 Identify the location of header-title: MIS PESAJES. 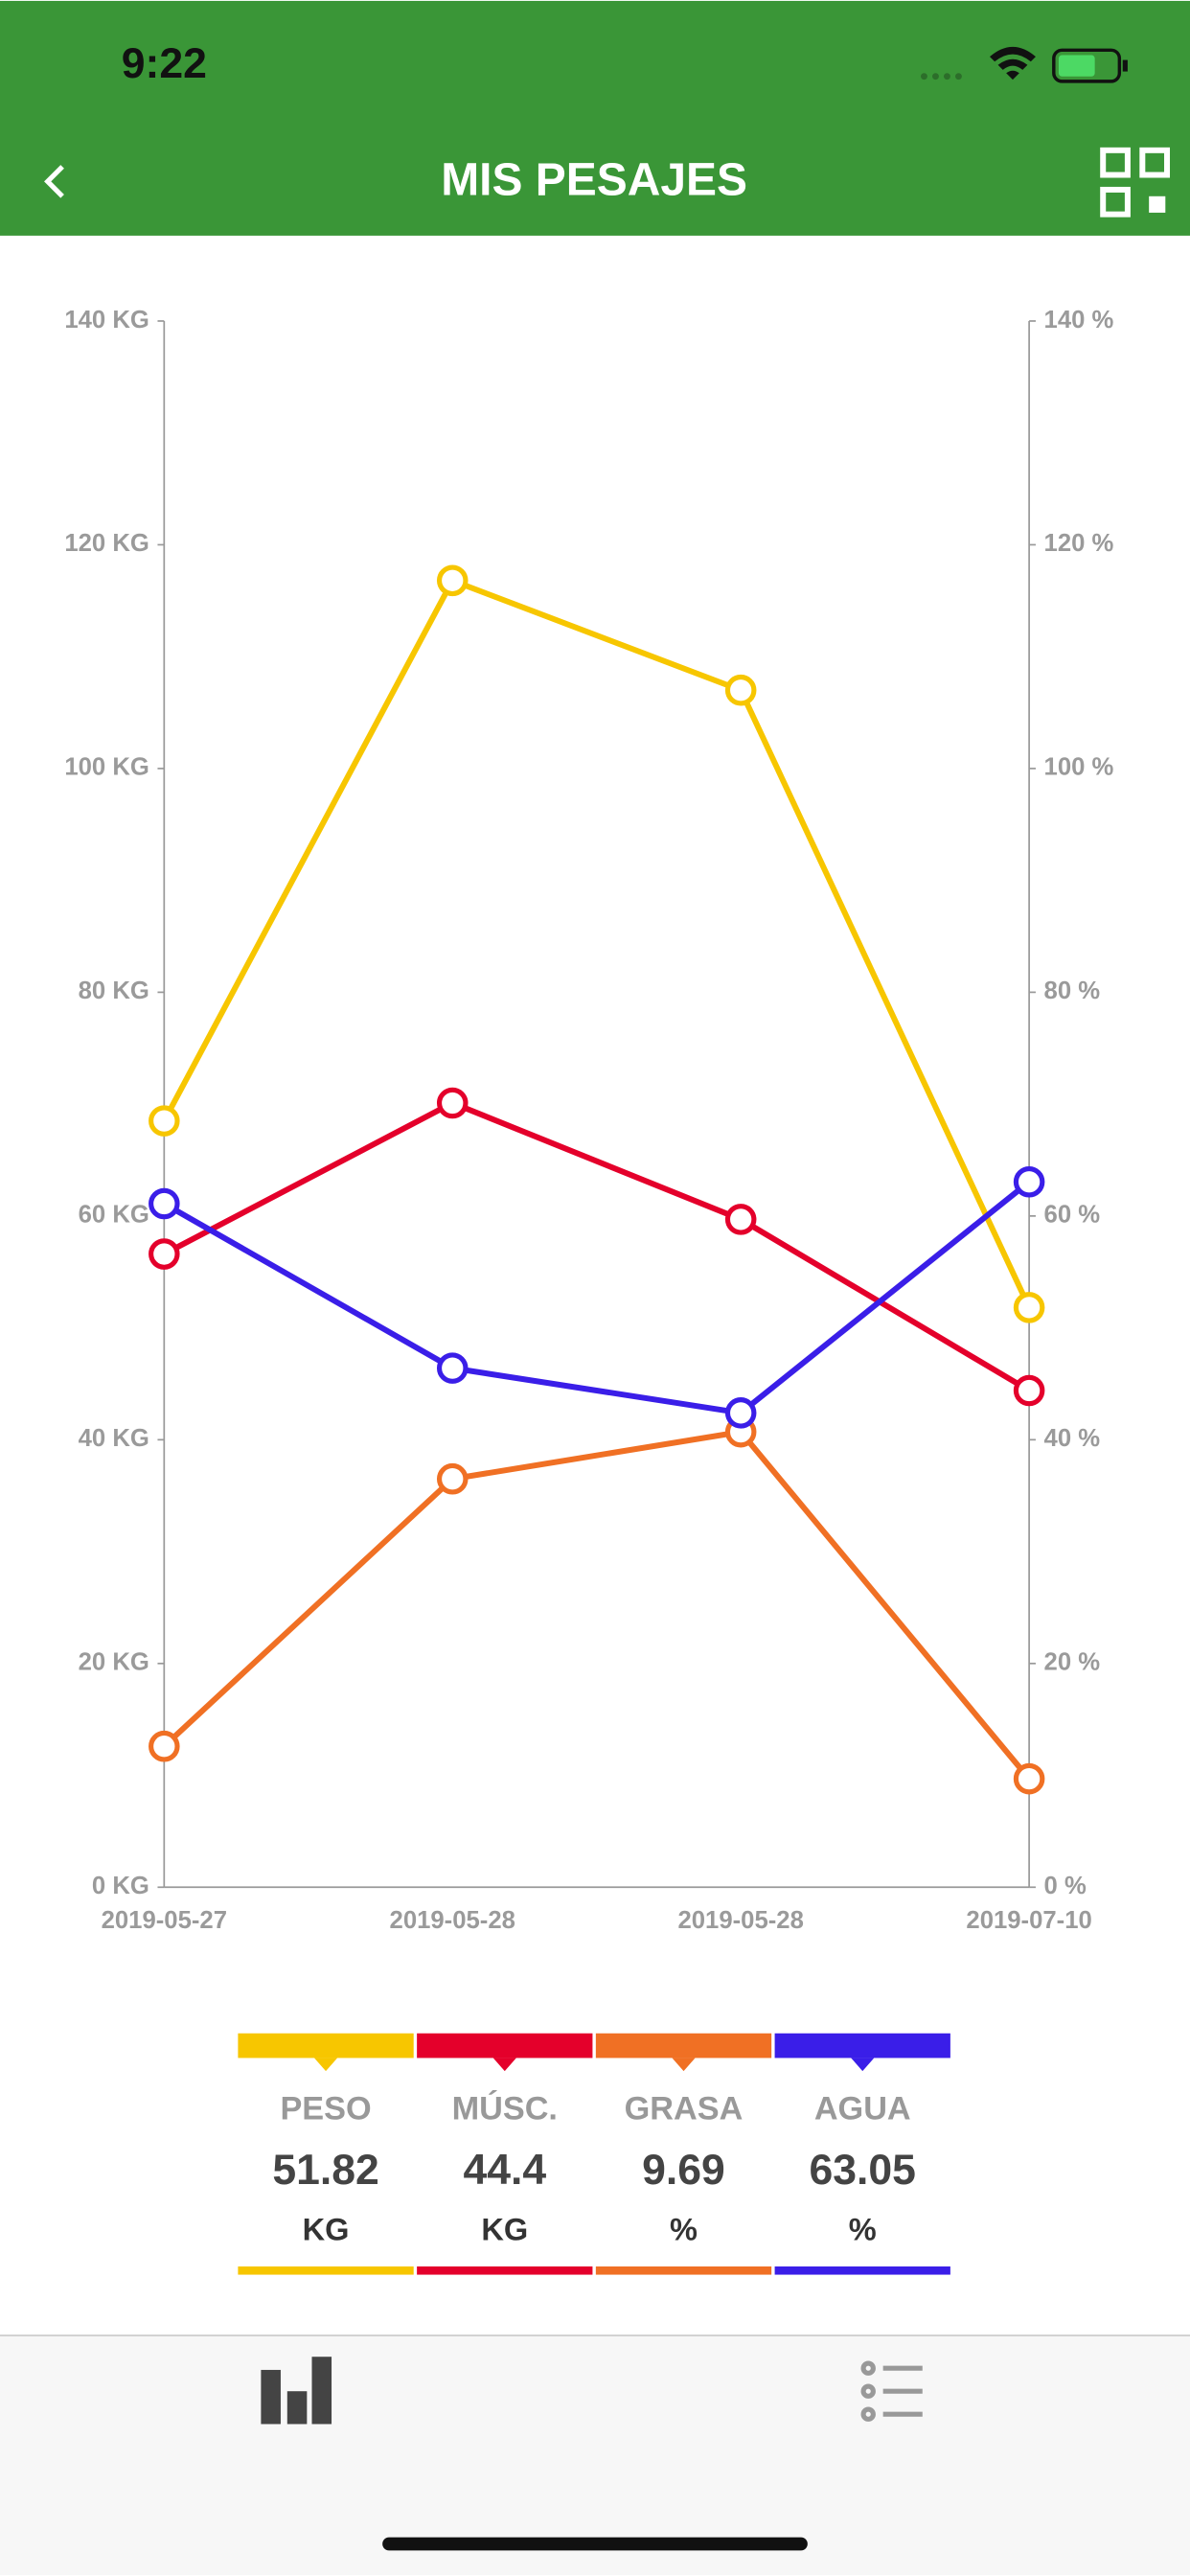
(594, 181).